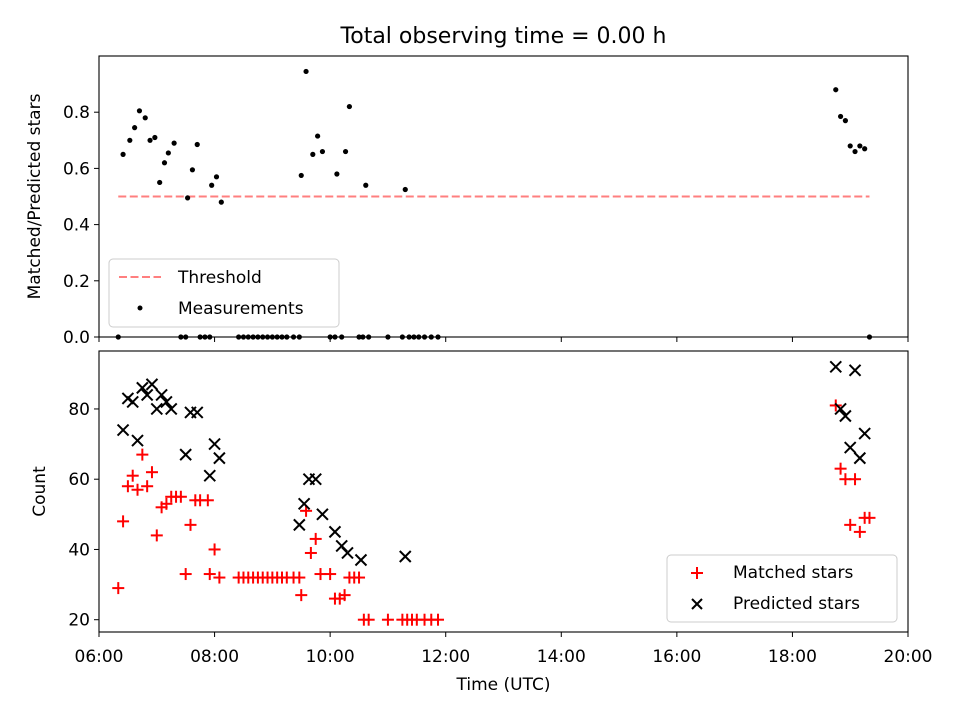 The height and width of the screenshot is (720, 960). I want to click on measurements-legend-label: Measurements, so click(241, 309).